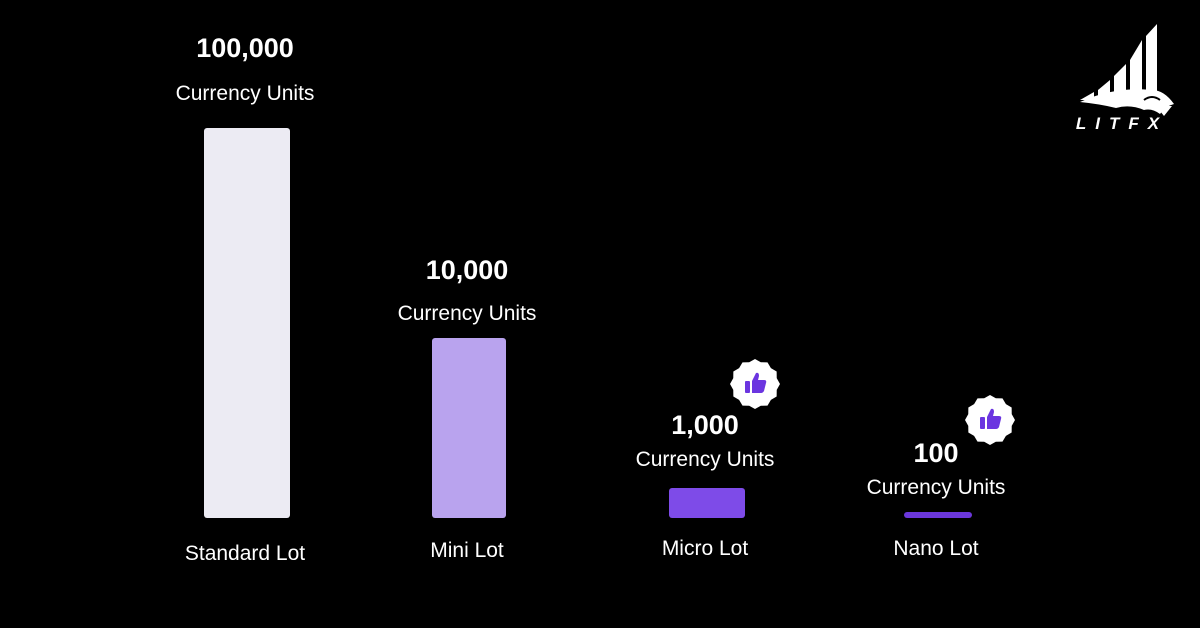 This screenshot has width=1200, height=628. What do you see at coordinates (707, 503) in the screenshot?
I see `bar-micro-lot` at bounding box center [707, 503].